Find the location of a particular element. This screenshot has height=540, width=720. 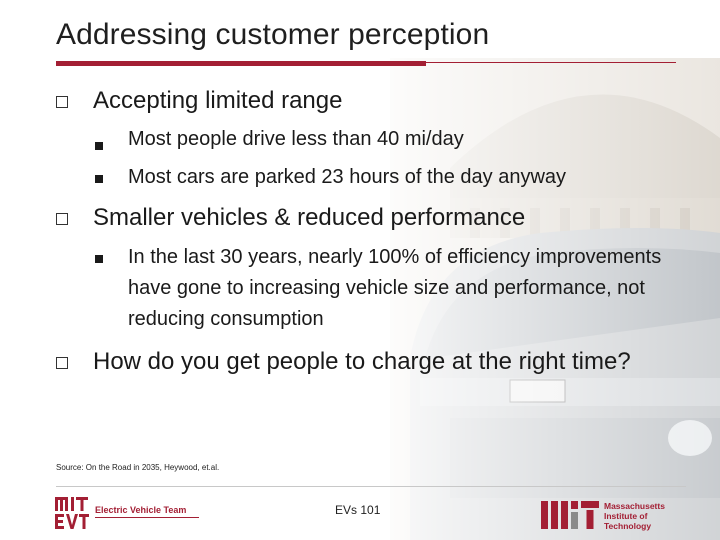

bullet-2: Smaller vehicles & reduced performance is located at coordinates (309, 217).